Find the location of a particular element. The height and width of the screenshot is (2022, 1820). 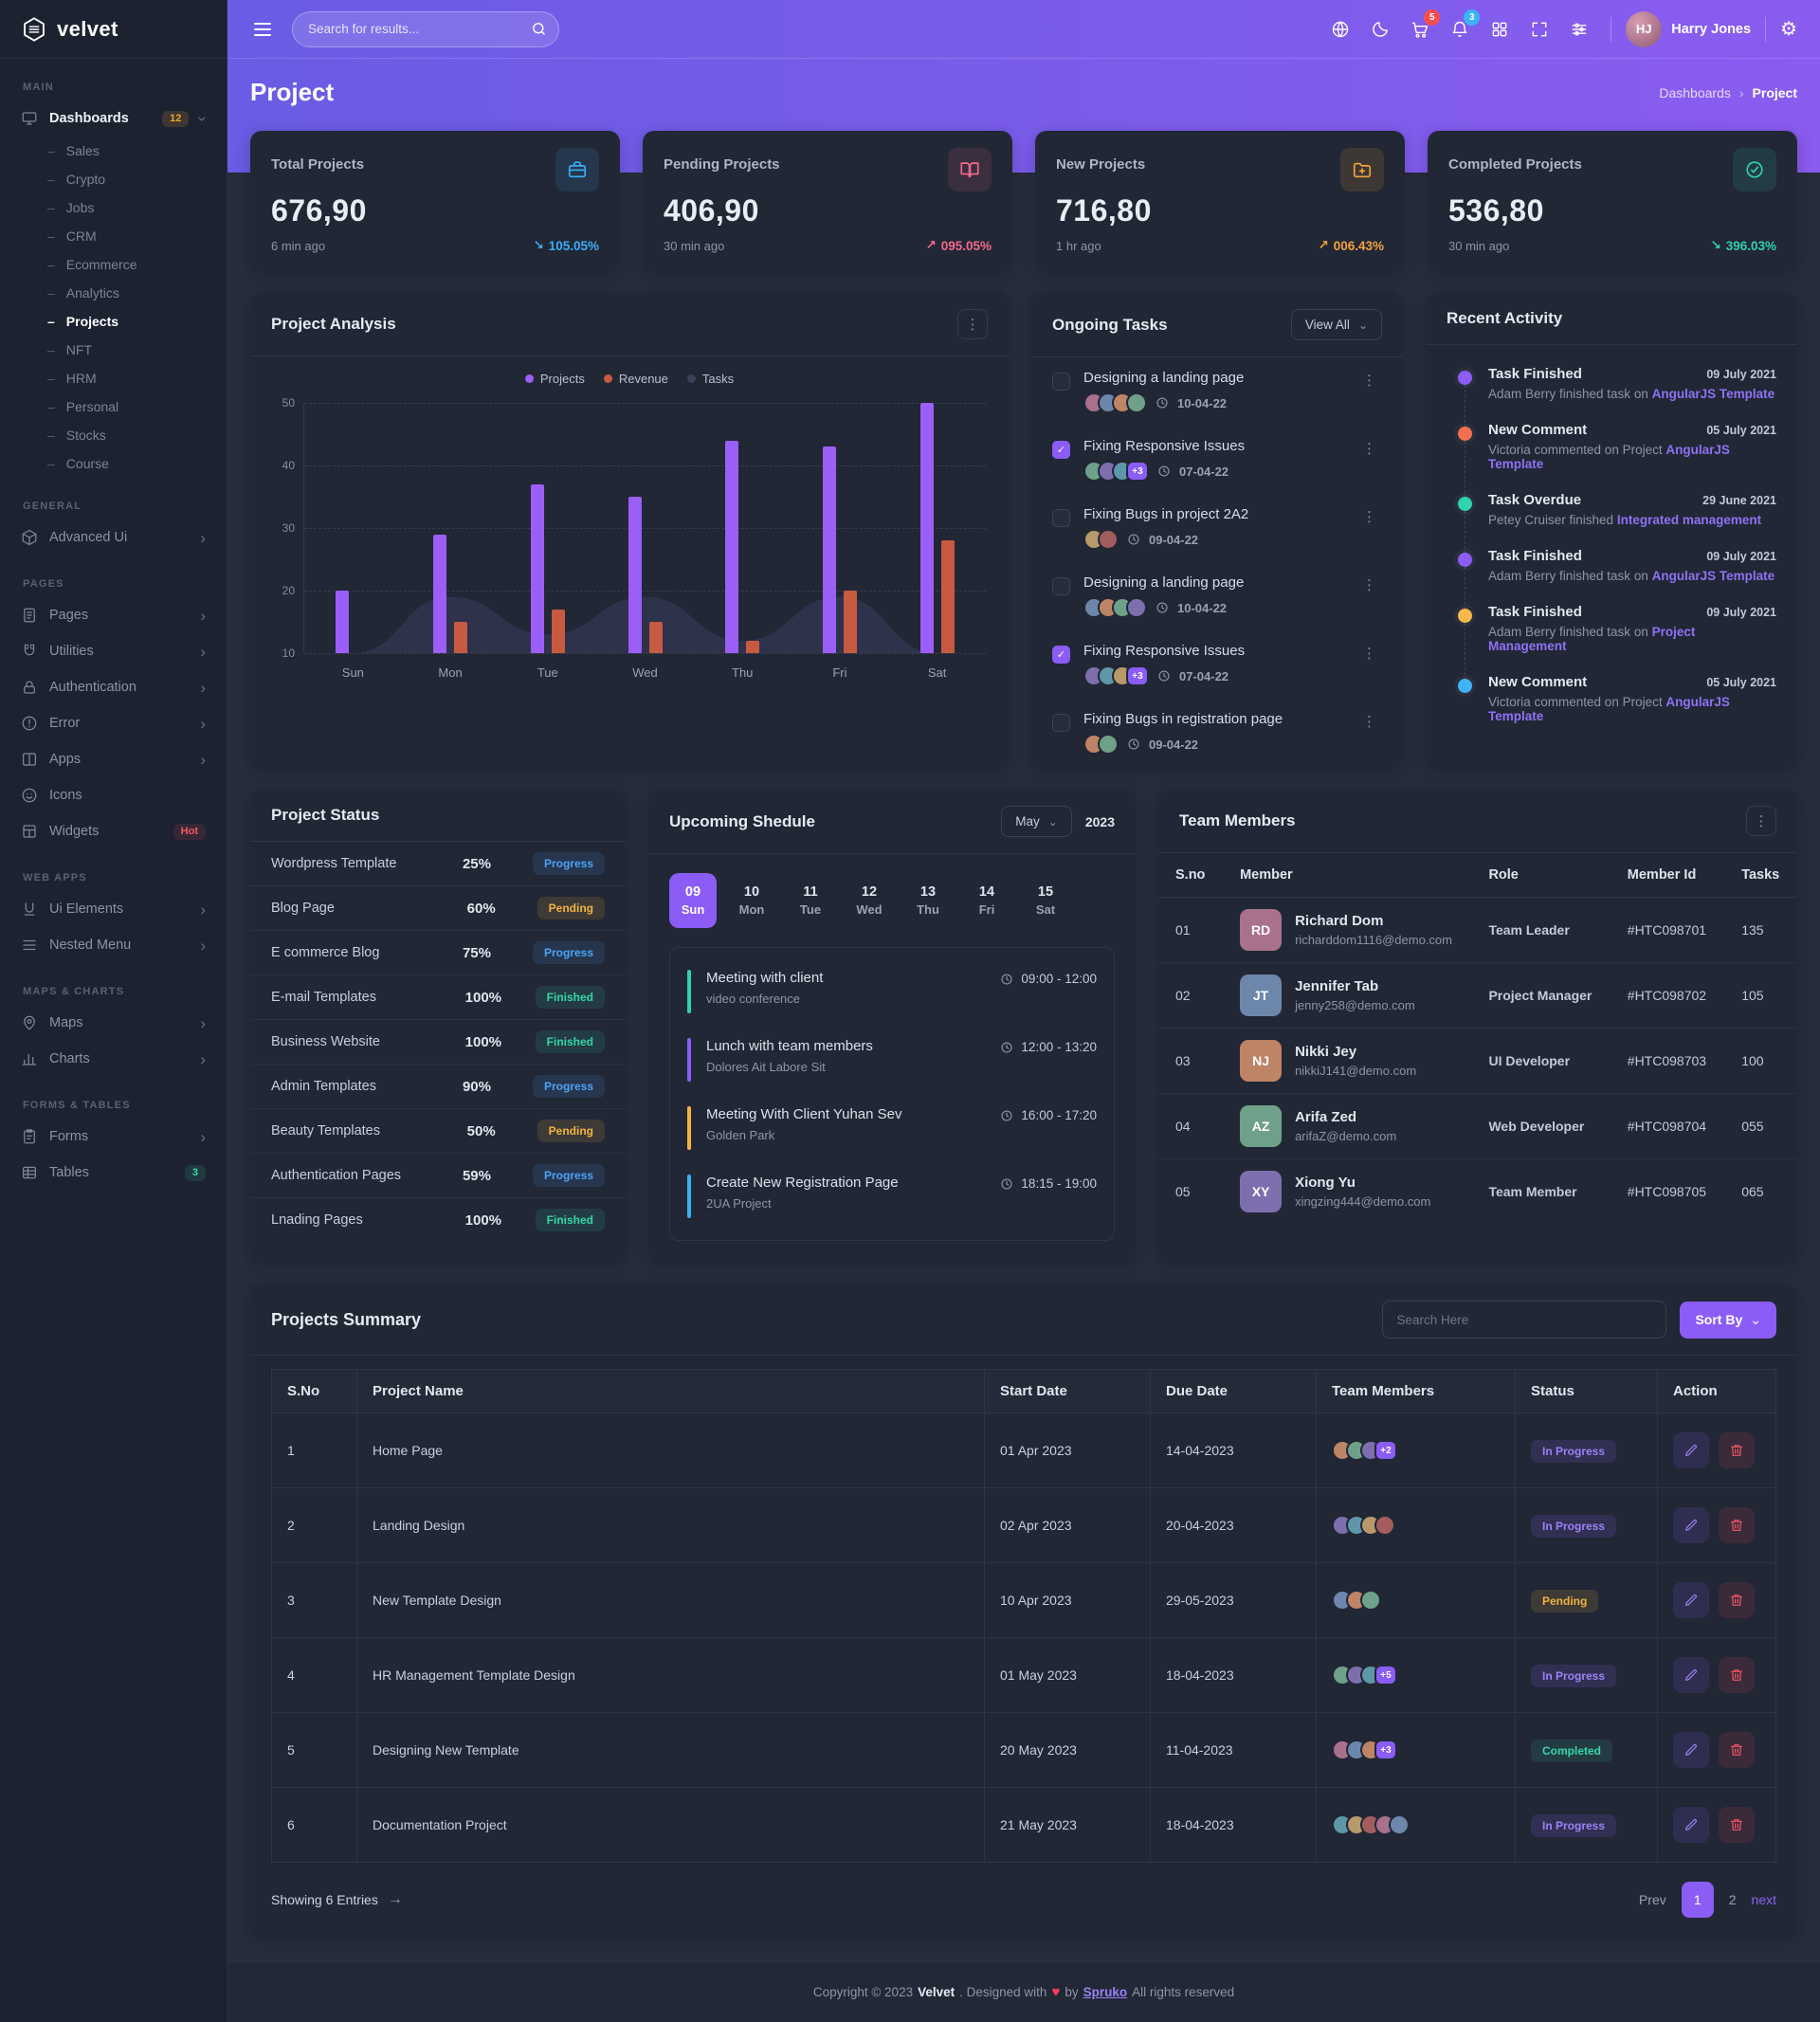

sidebar-item-forms: Forms › is located at coordinates (113, 1137).